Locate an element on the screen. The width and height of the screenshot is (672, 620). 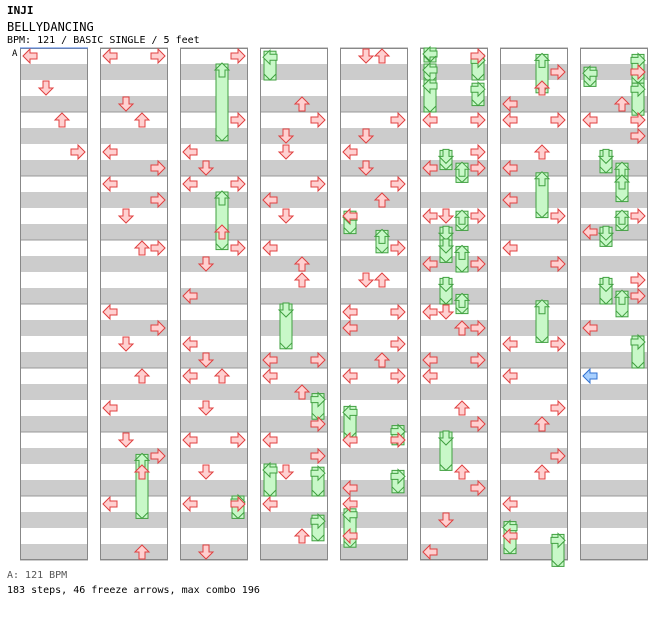
column-border is located at coordinates (294, 304).